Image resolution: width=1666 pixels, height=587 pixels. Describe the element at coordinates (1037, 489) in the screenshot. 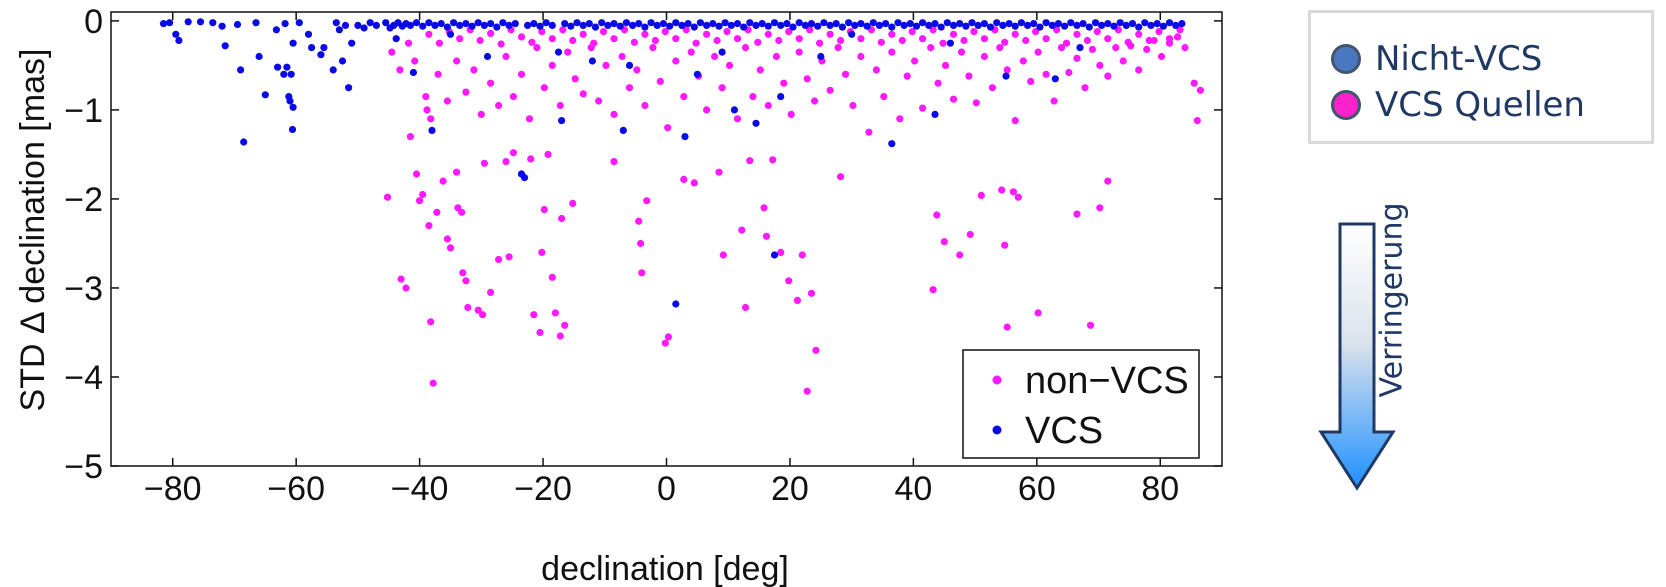

I see `x-tick-label: 60` at that location.